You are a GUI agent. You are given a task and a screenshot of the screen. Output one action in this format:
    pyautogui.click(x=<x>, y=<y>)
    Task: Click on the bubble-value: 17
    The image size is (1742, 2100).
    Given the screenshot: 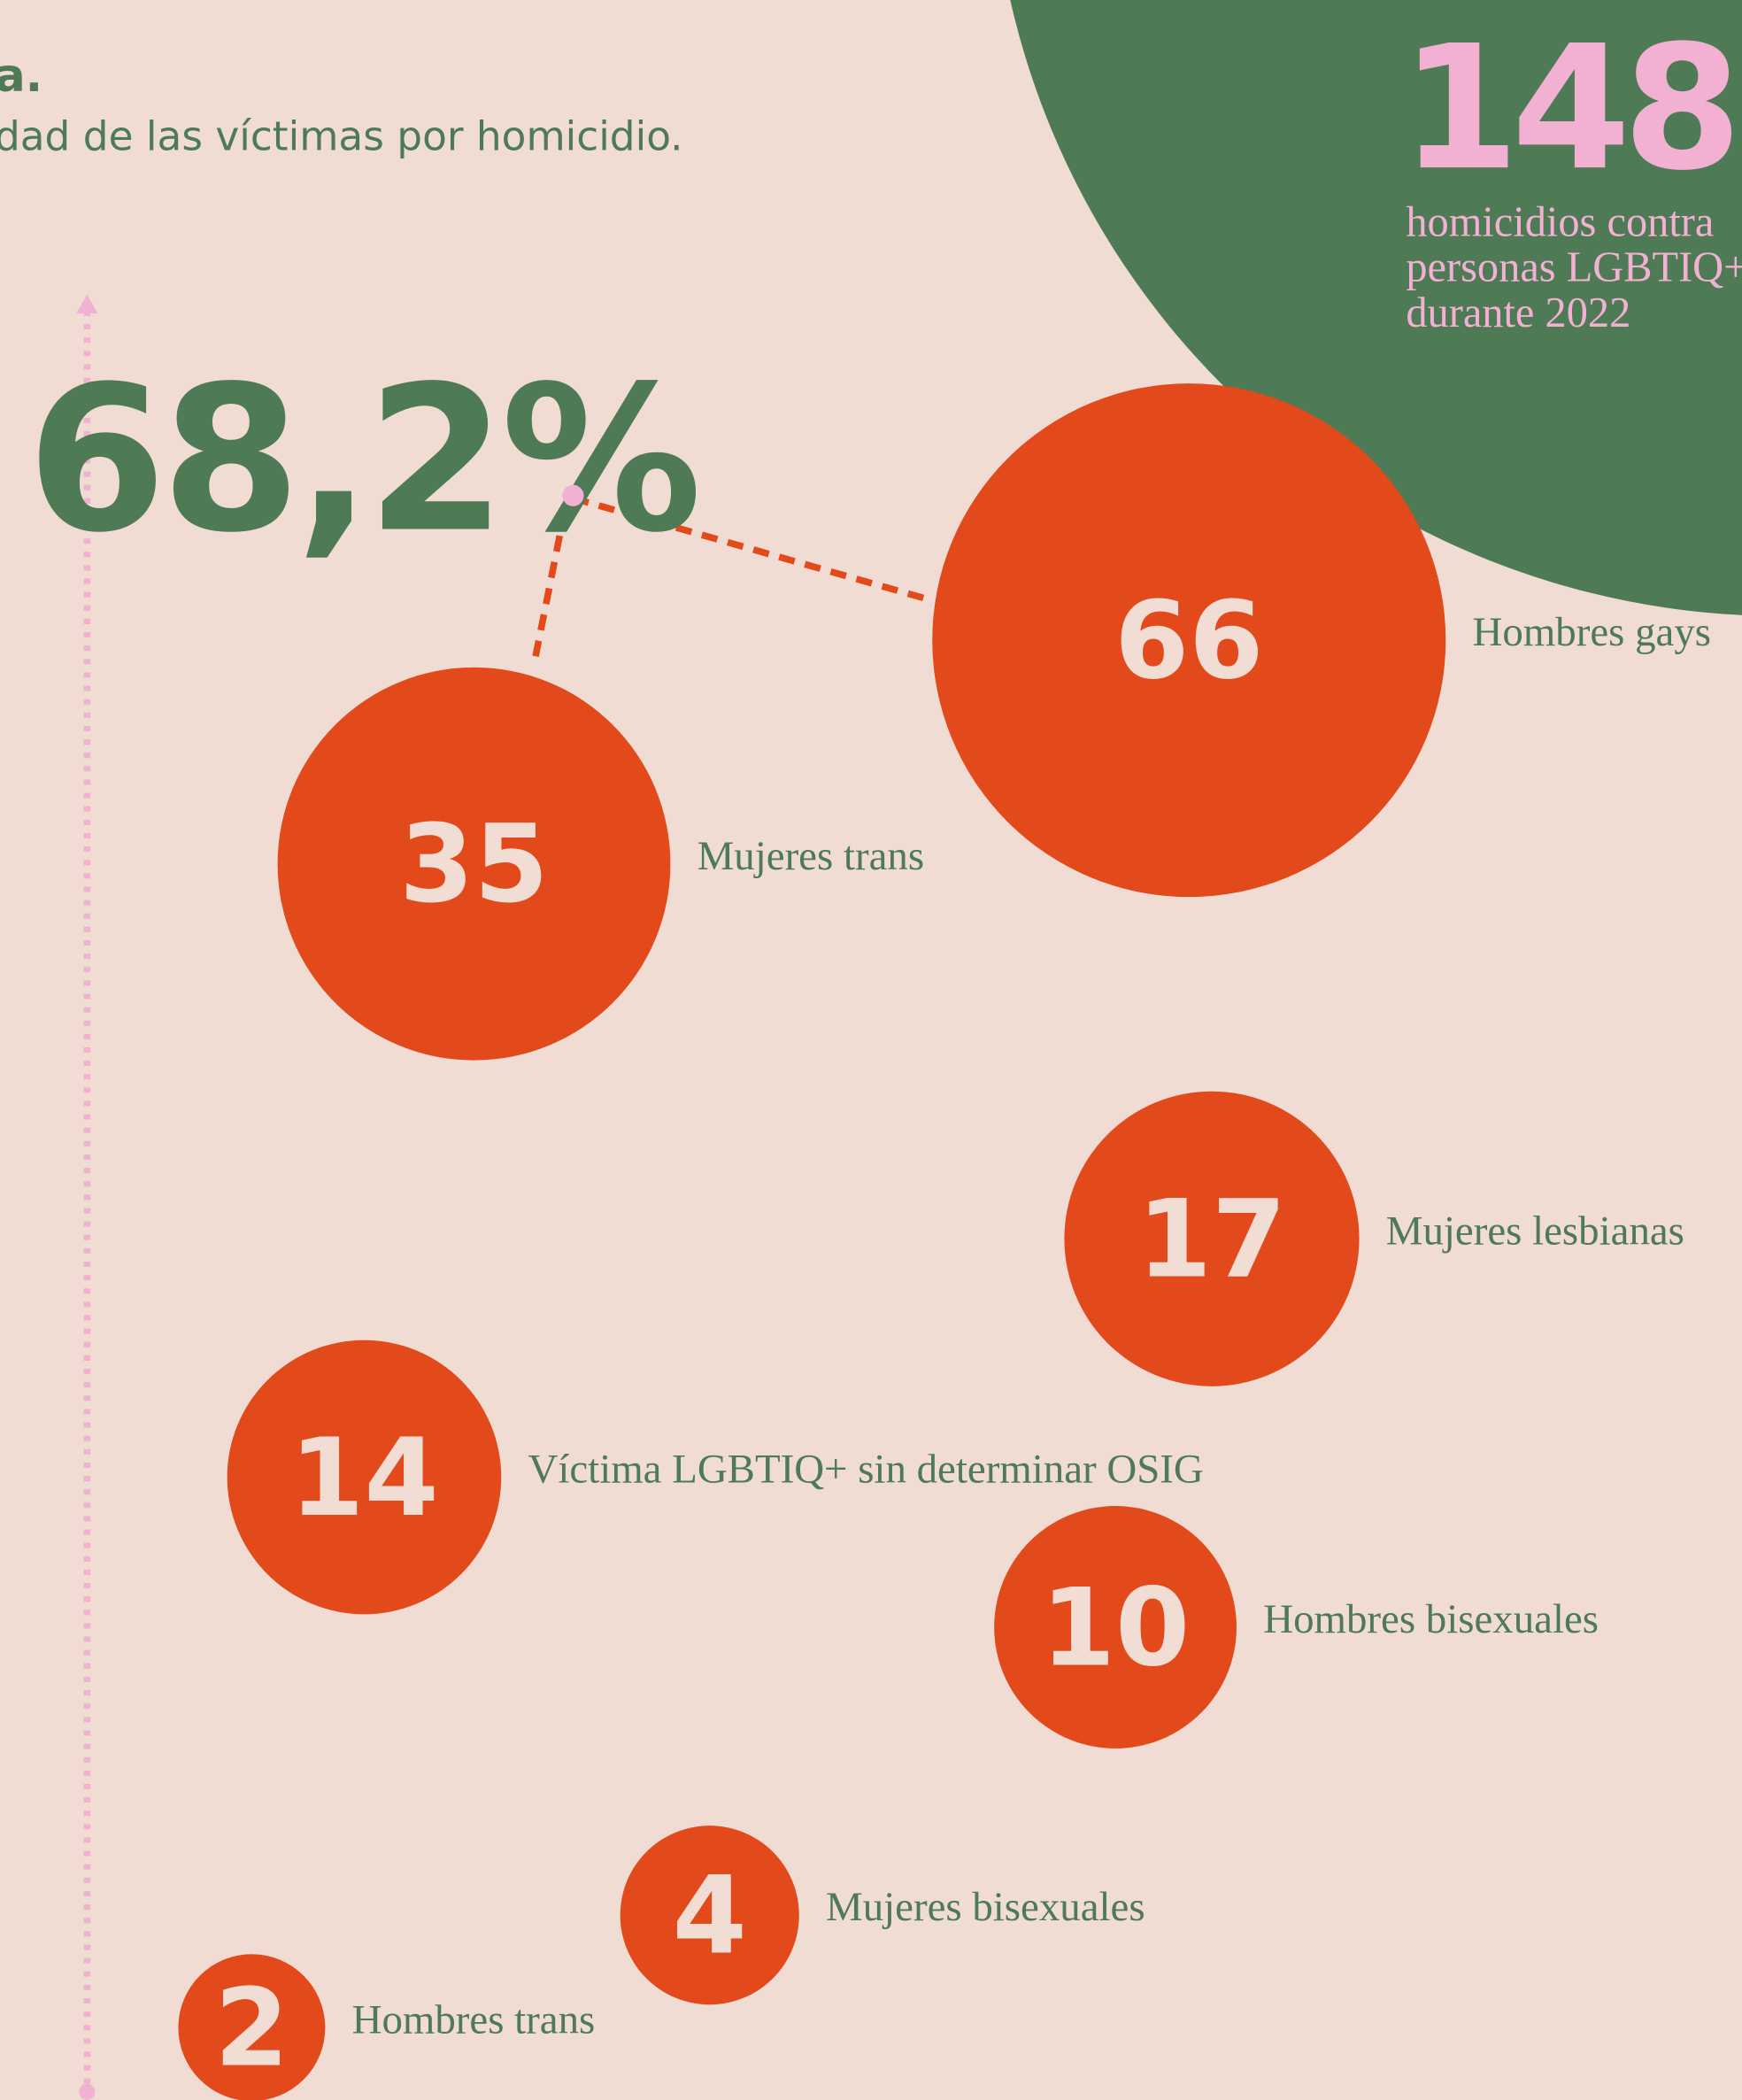 What is the action you would take?
    pyautogui.click(x=1211, y=1240)
    